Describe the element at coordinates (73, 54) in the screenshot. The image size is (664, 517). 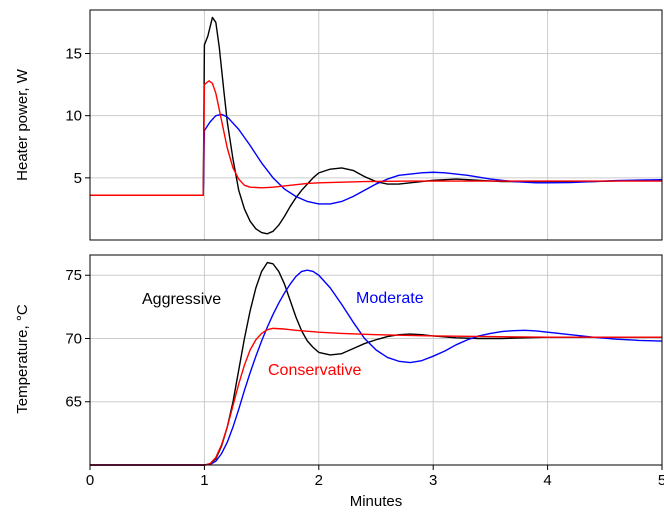
I see `top-y-tick-label-15: 15` at that location.